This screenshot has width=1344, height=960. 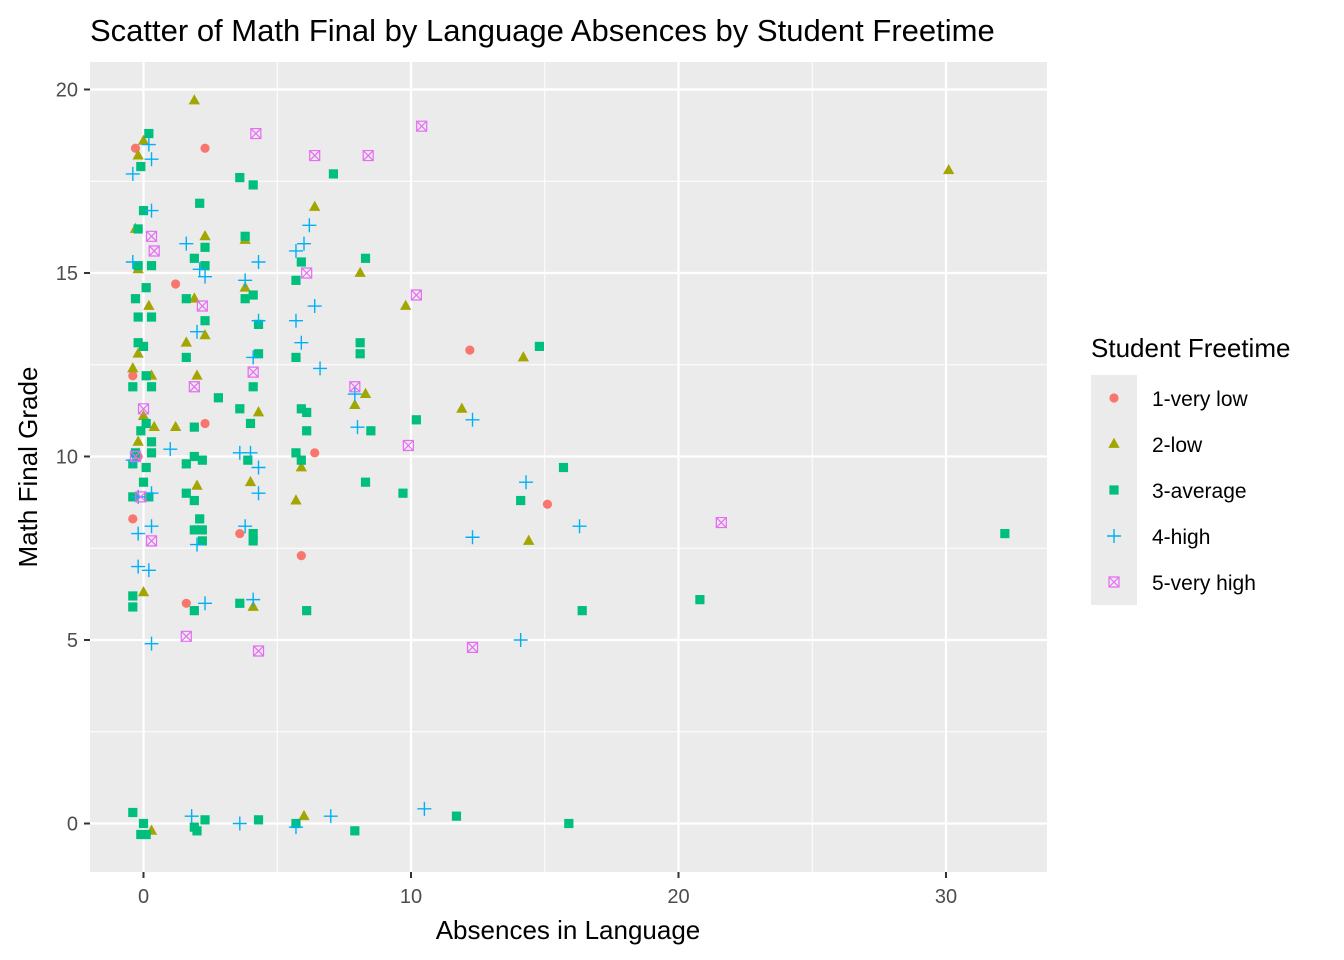 What do you see at coordinates (1200, 399) in the screenshot?
I see `legend-label: 1-very low` at bounding box center [1200, 399].